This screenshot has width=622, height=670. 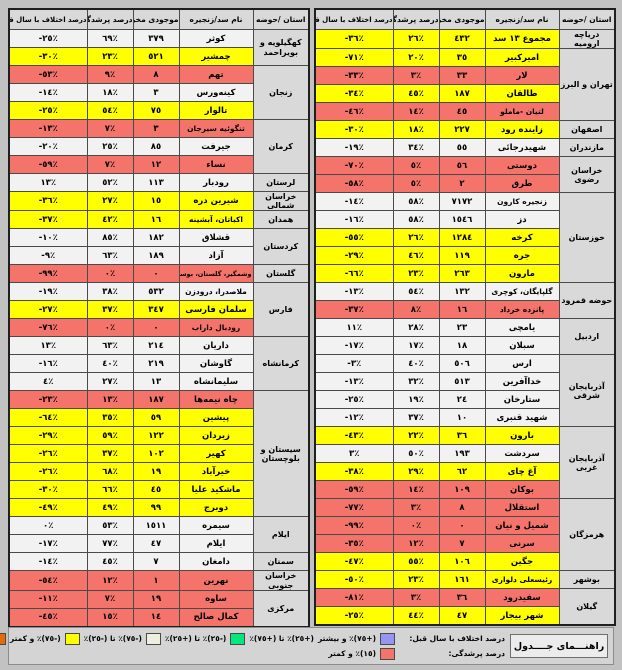 I want to click on reservoir-volume-cell: ١٩, so click(x=156, y=599).